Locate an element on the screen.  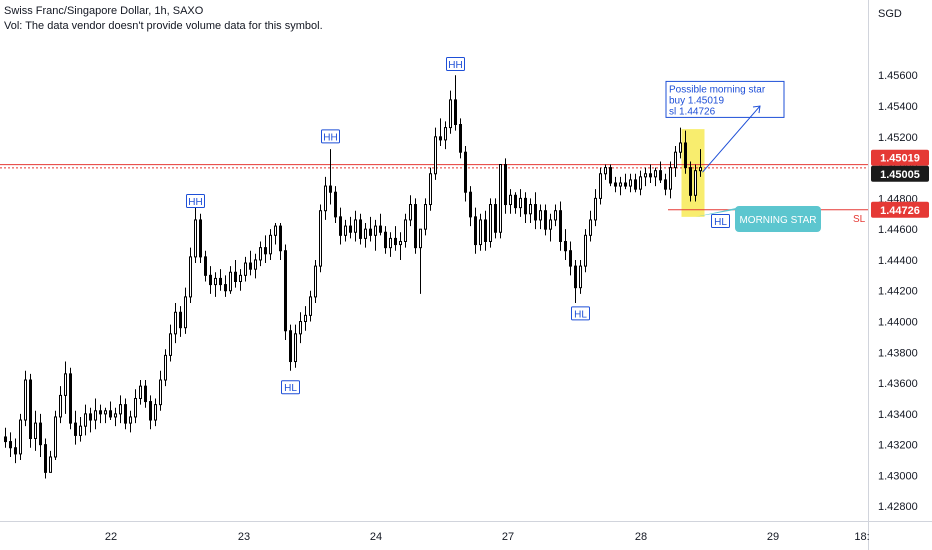
y-tick-label: 1.44600 is located at coordinates (898, 230).